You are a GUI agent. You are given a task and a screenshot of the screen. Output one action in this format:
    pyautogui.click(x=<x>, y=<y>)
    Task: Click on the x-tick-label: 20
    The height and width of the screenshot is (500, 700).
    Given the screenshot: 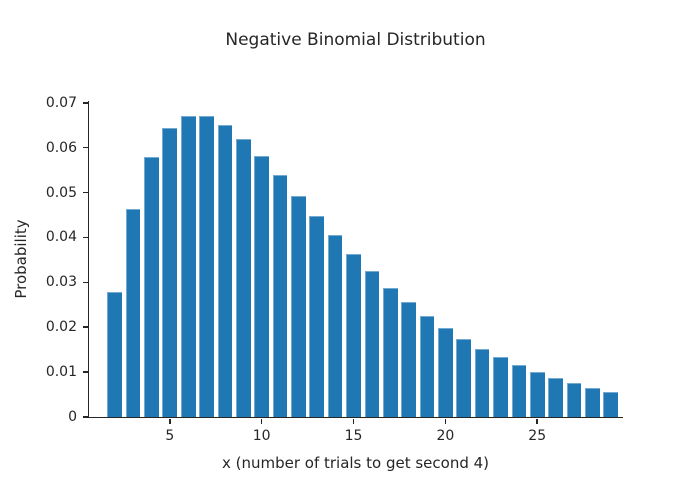 What is the action you would take?
    pyautogui.click(x=445, y=436)
    